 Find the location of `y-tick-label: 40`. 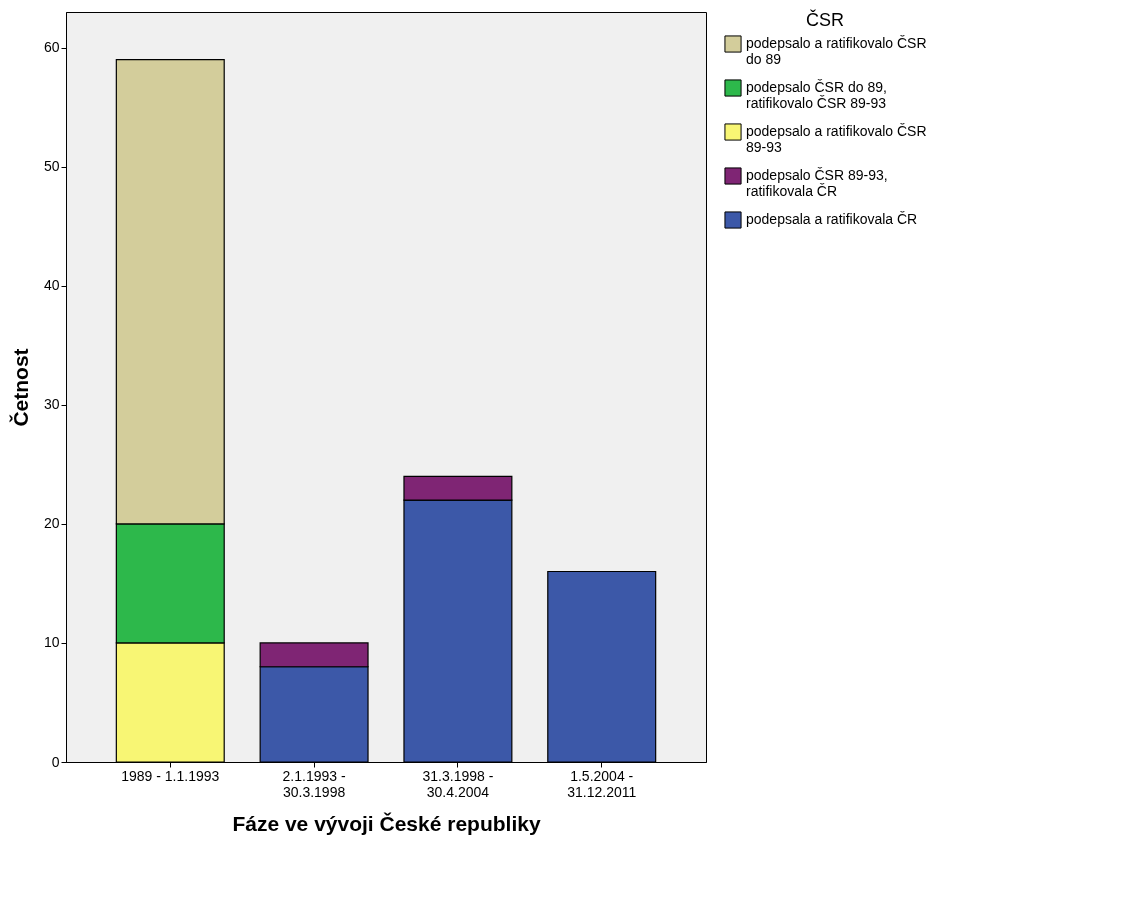

y-tick-label: 40 is located at coordinates (51, 285).